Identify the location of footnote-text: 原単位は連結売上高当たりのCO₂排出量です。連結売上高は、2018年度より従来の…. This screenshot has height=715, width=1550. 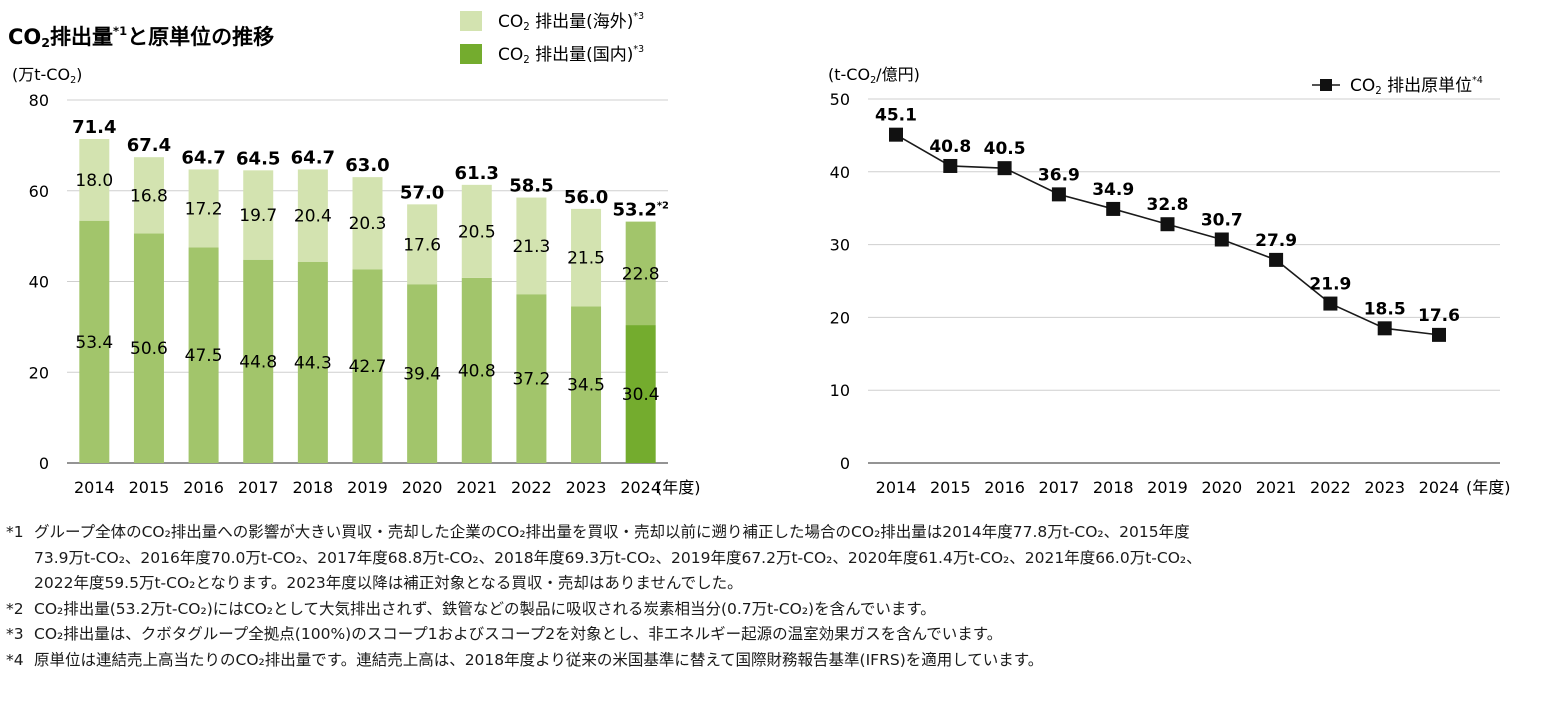
(539, 659).